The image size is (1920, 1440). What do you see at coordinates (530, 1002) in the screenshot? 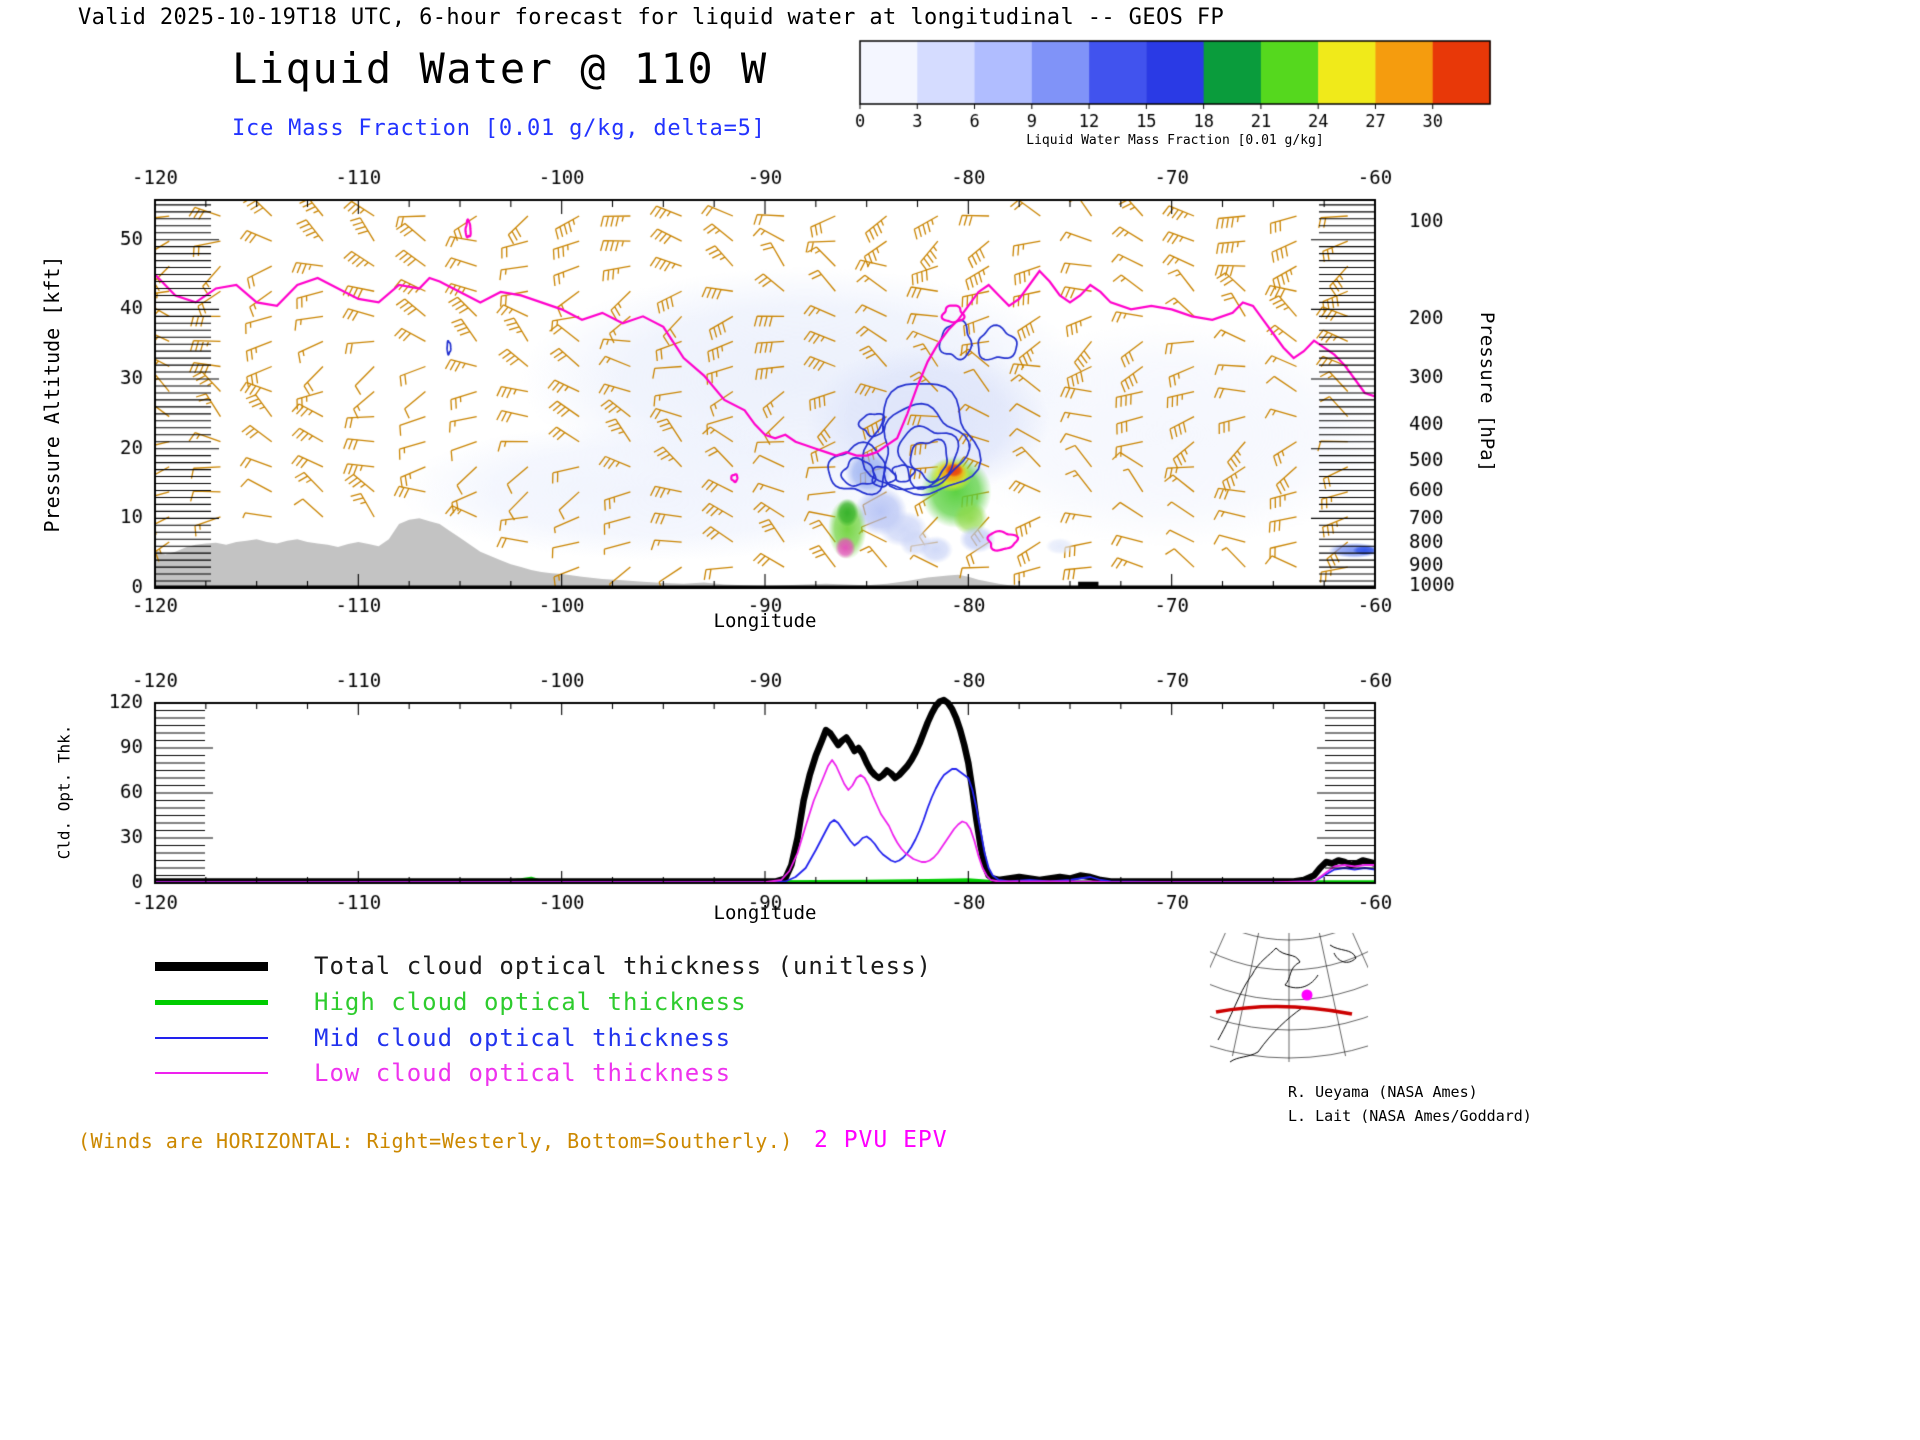
I see `legend-label-high: High cloud optical thickness` at bounding box center [530, 1002].